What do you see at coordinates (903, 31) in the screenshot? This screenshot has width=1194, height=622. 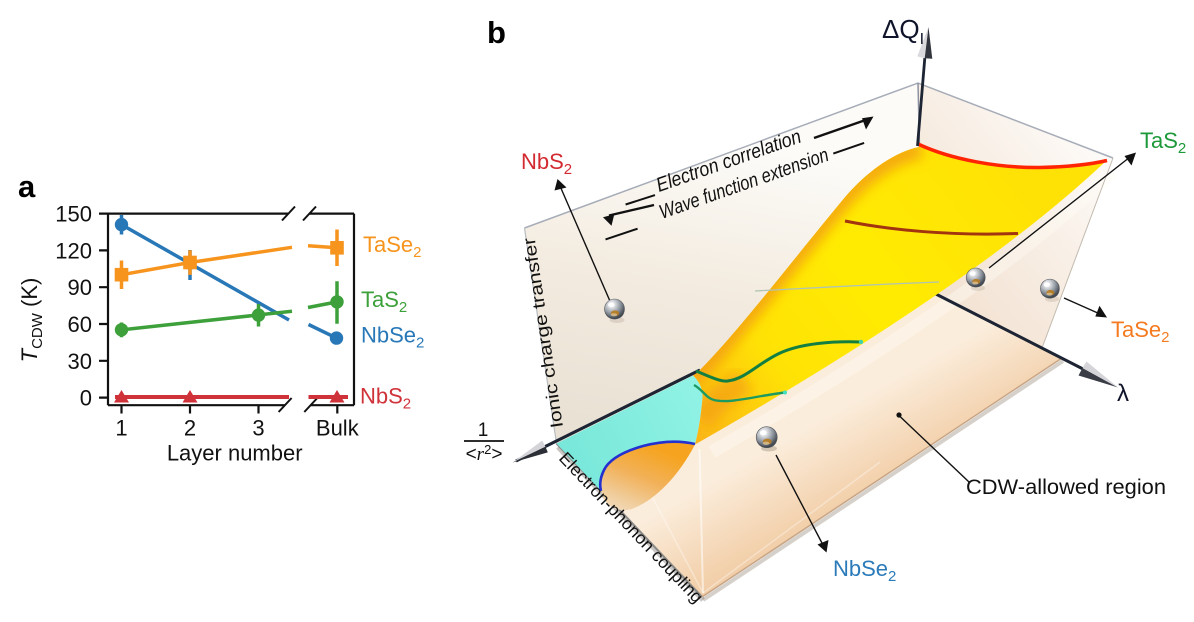 I see `svg-text: ΔQI` at bounding box center [903, 31].